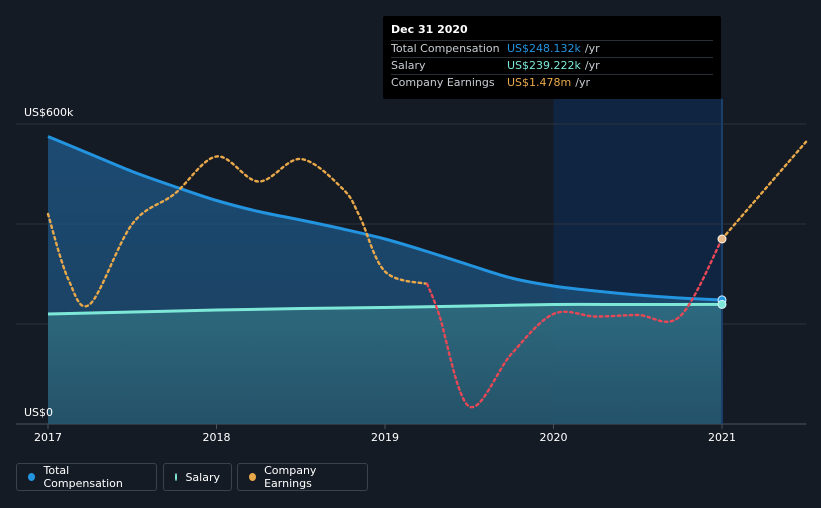 The height and width of the screenshot is (508, 821). I want to click on legend-label: Total Compensation, so click(83, 477).